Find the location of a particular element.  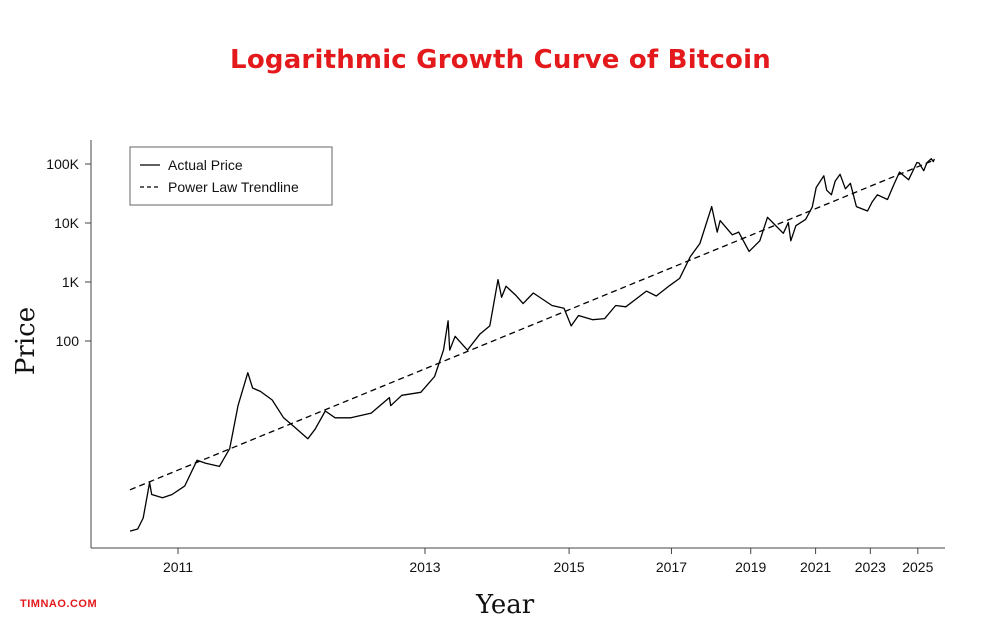

legend-entry-trendline: Power Law Trendline is located at coordinates (233, 187).